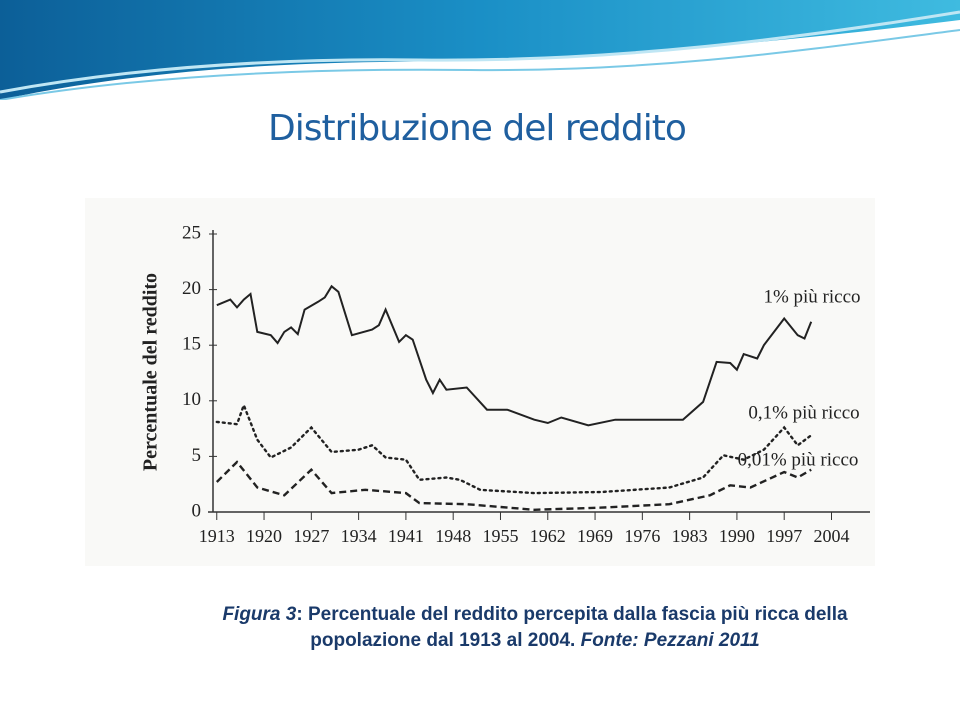 Image resolution: width=960 pixels, height=716 pixels. Describe the element at coordinates (595, 536) in the screenshot. I see `x-tick-label: 1969` at that location.